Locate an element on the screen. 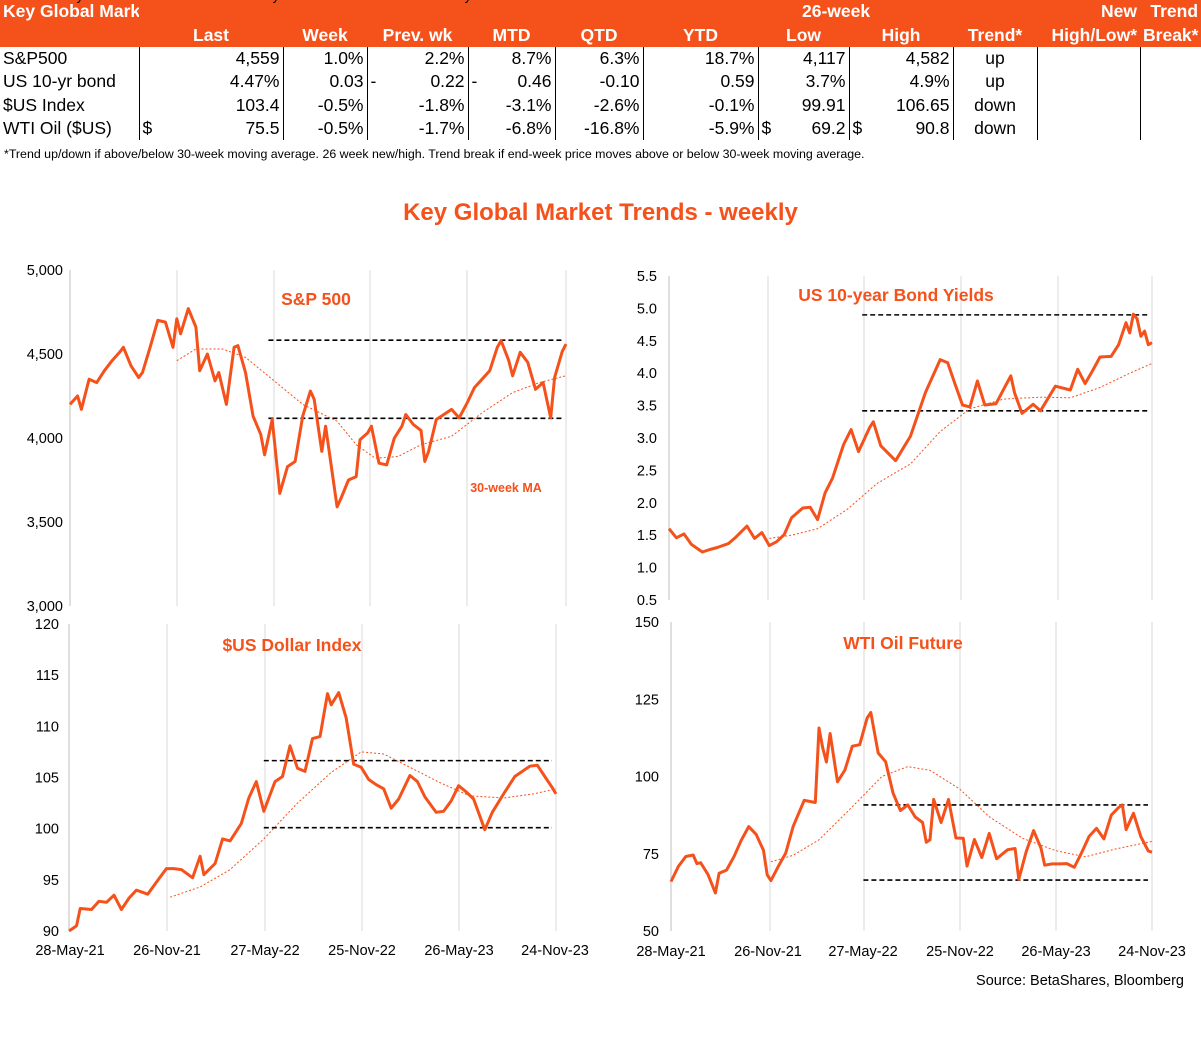  row-name: US 10-yr bond is located at coordinates (70, 82).